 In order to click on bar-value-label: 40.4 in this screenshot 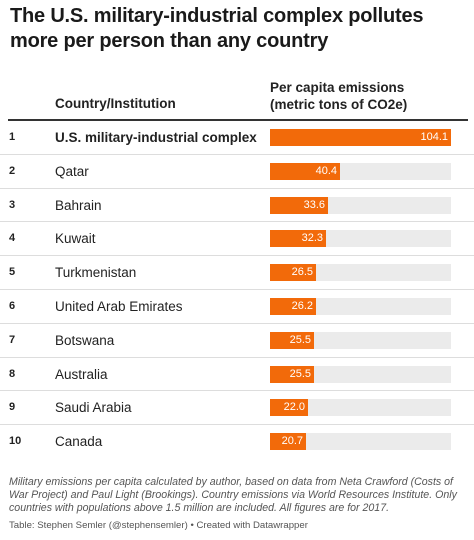, I will do `click(326, 170)`.